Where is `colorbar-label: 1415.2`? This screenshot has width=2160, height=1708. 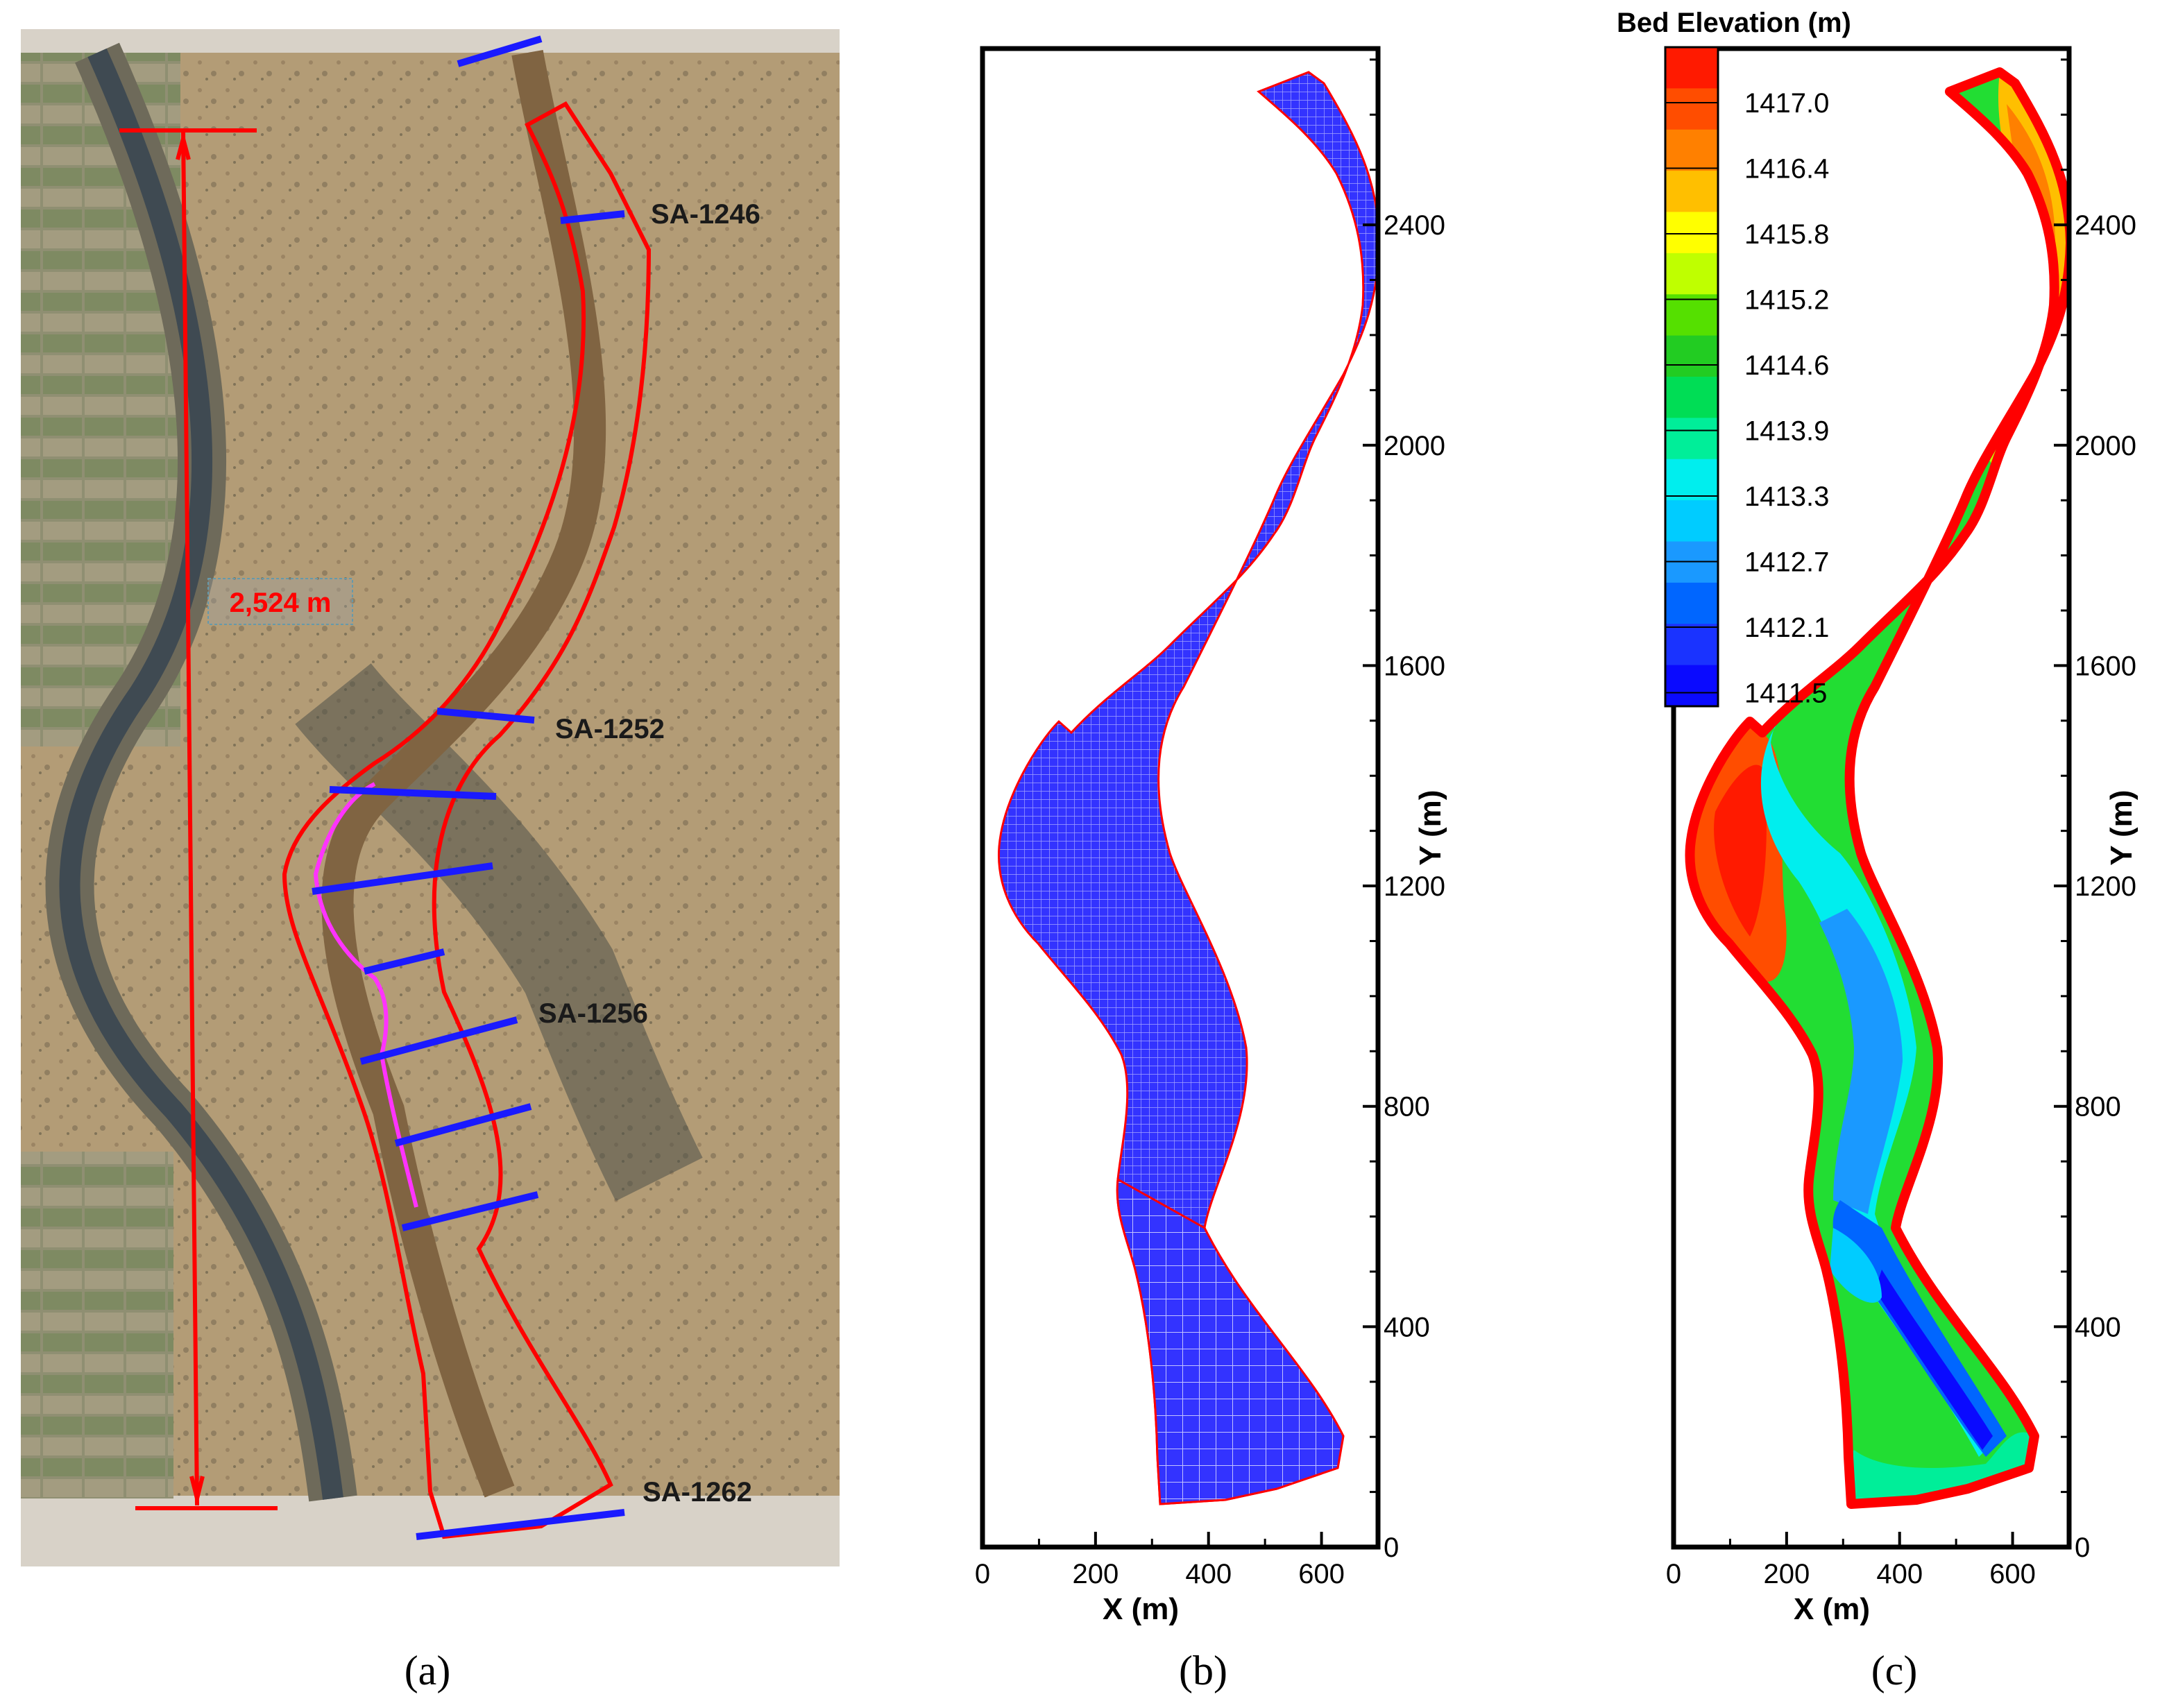 colorbar-label: 1415.2 is located at coordinates (1787, 300).